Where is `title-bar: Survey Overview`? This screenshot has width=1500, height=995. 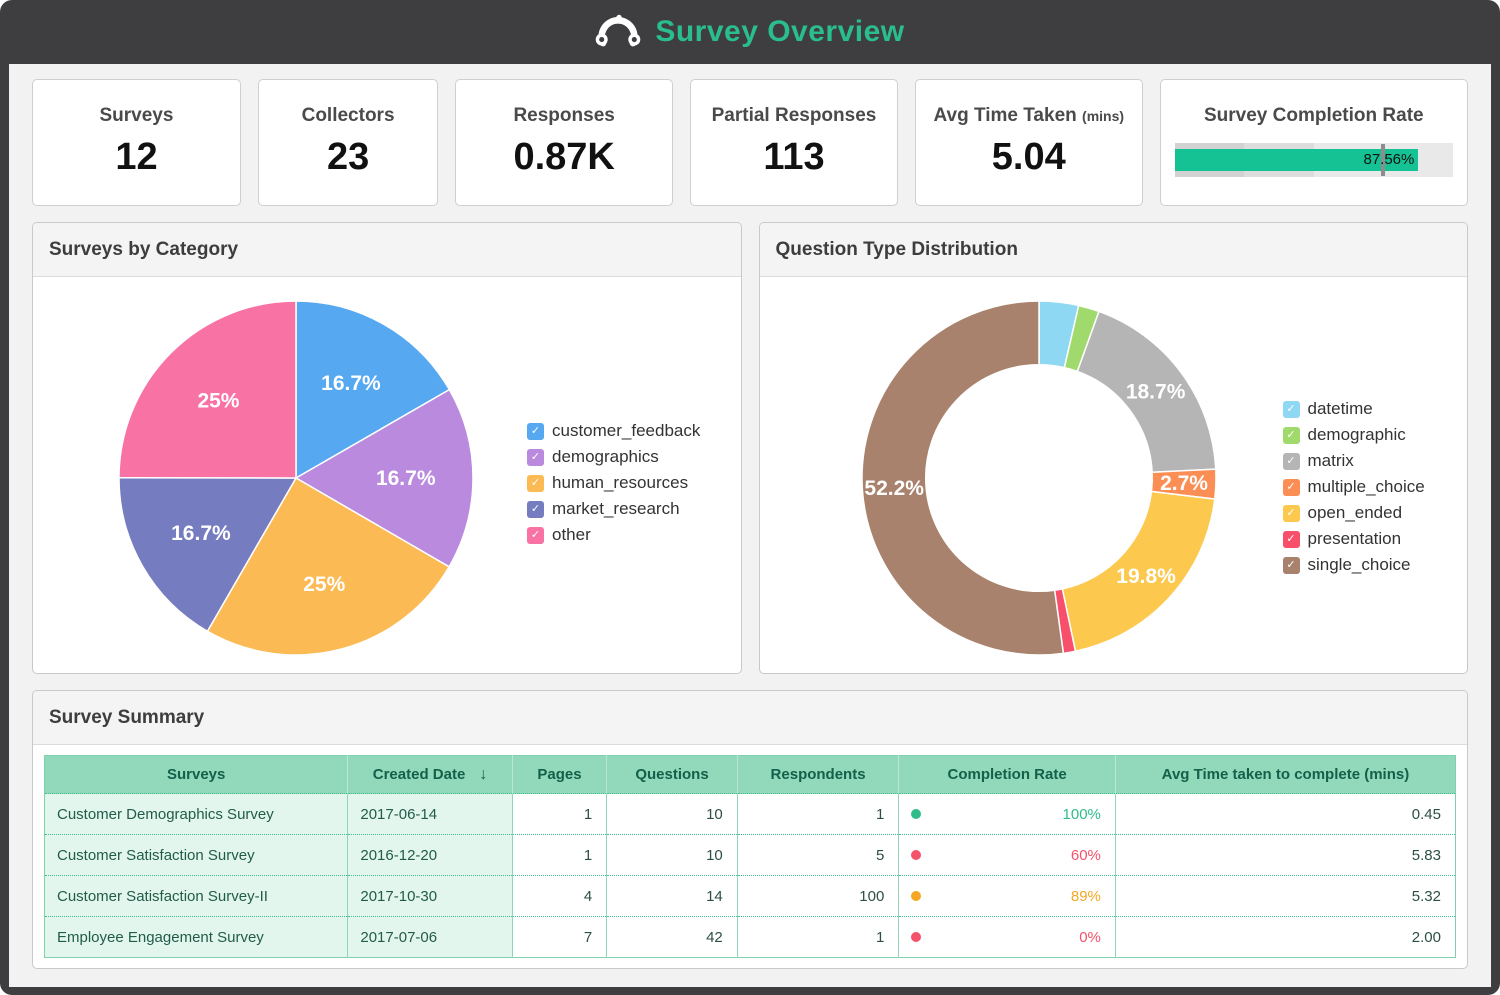
title-bar: Survey Overview is located at coordinates (750, 32).